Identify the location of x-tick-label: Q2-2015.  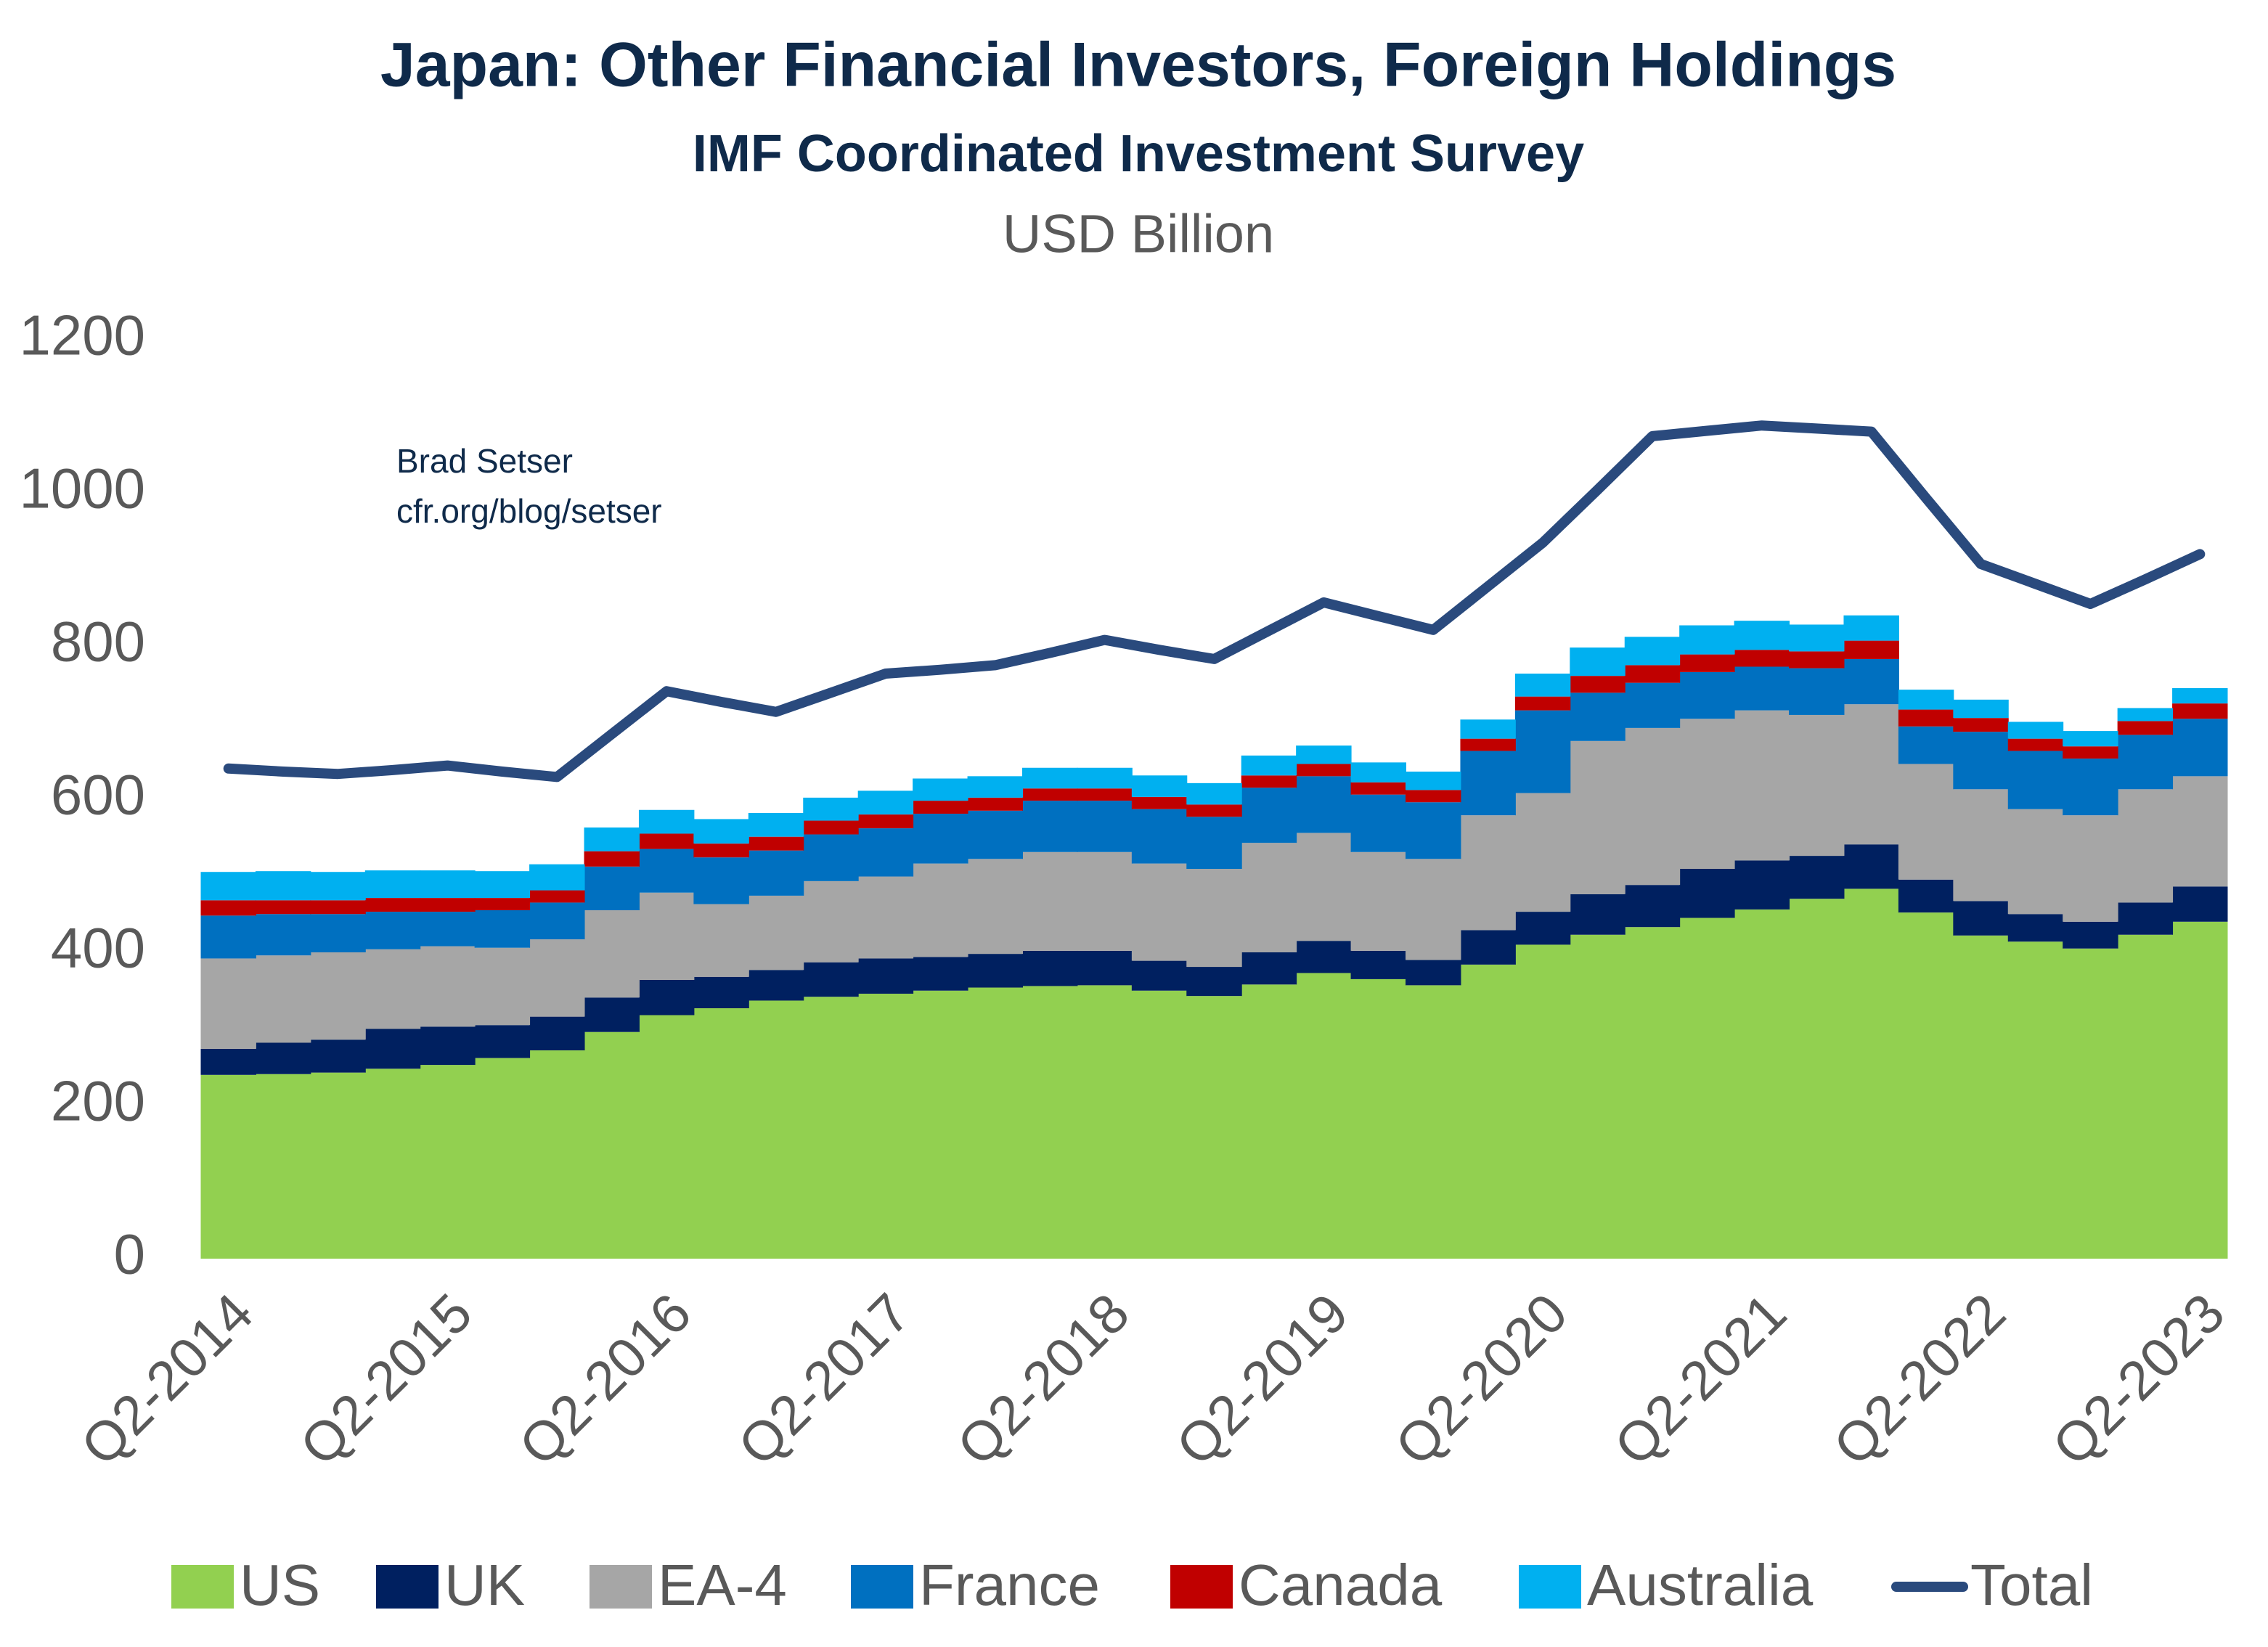
(386, 1379).